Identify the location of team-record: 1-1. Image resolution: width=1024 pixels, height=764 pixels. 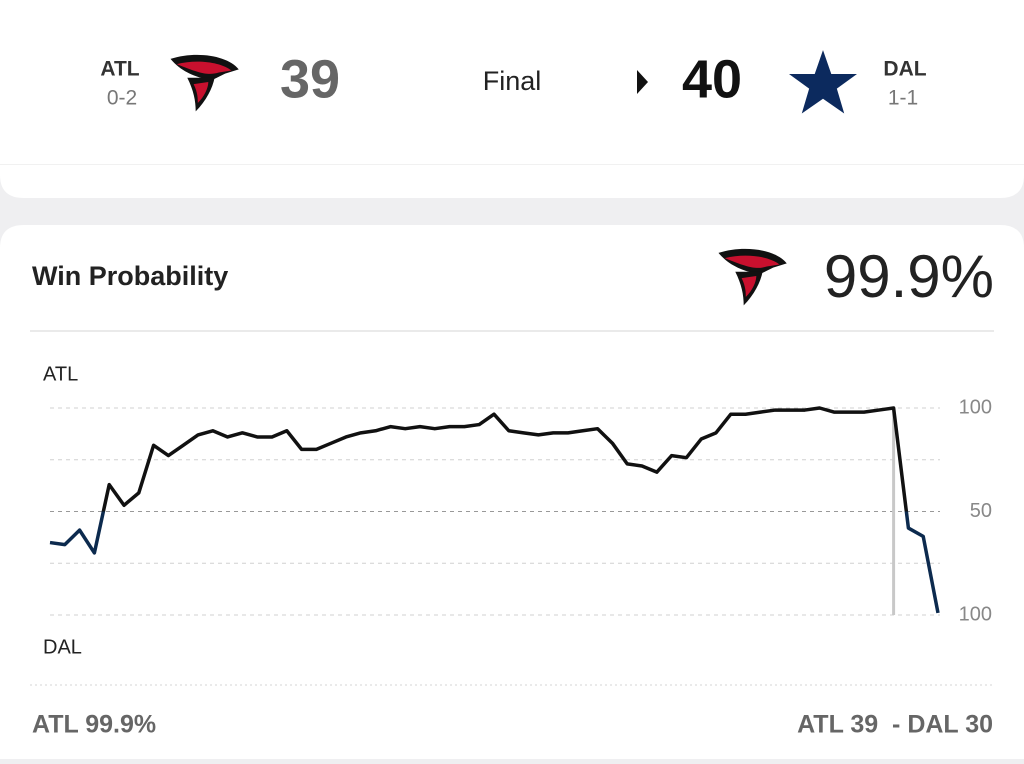
(903, 98).